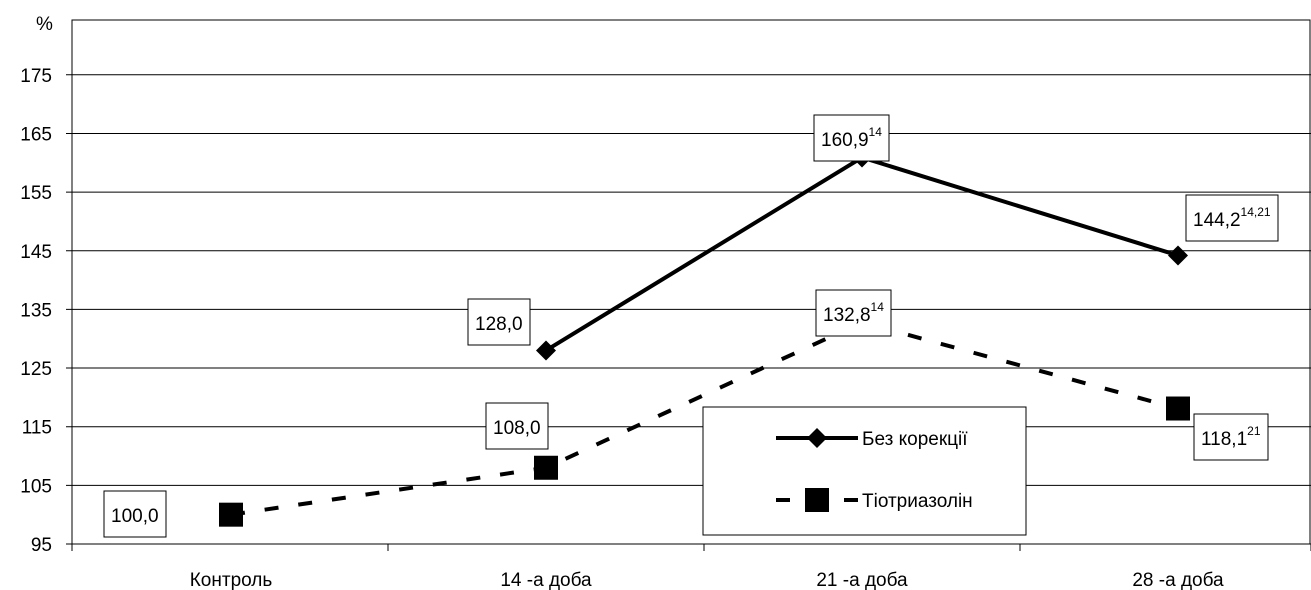 This screenshot has height=590, width=1311. What do you see at coordinates (41, 545) in the screenshot?
I see `y-tick-label: 95` at bounding box center [41, 545].